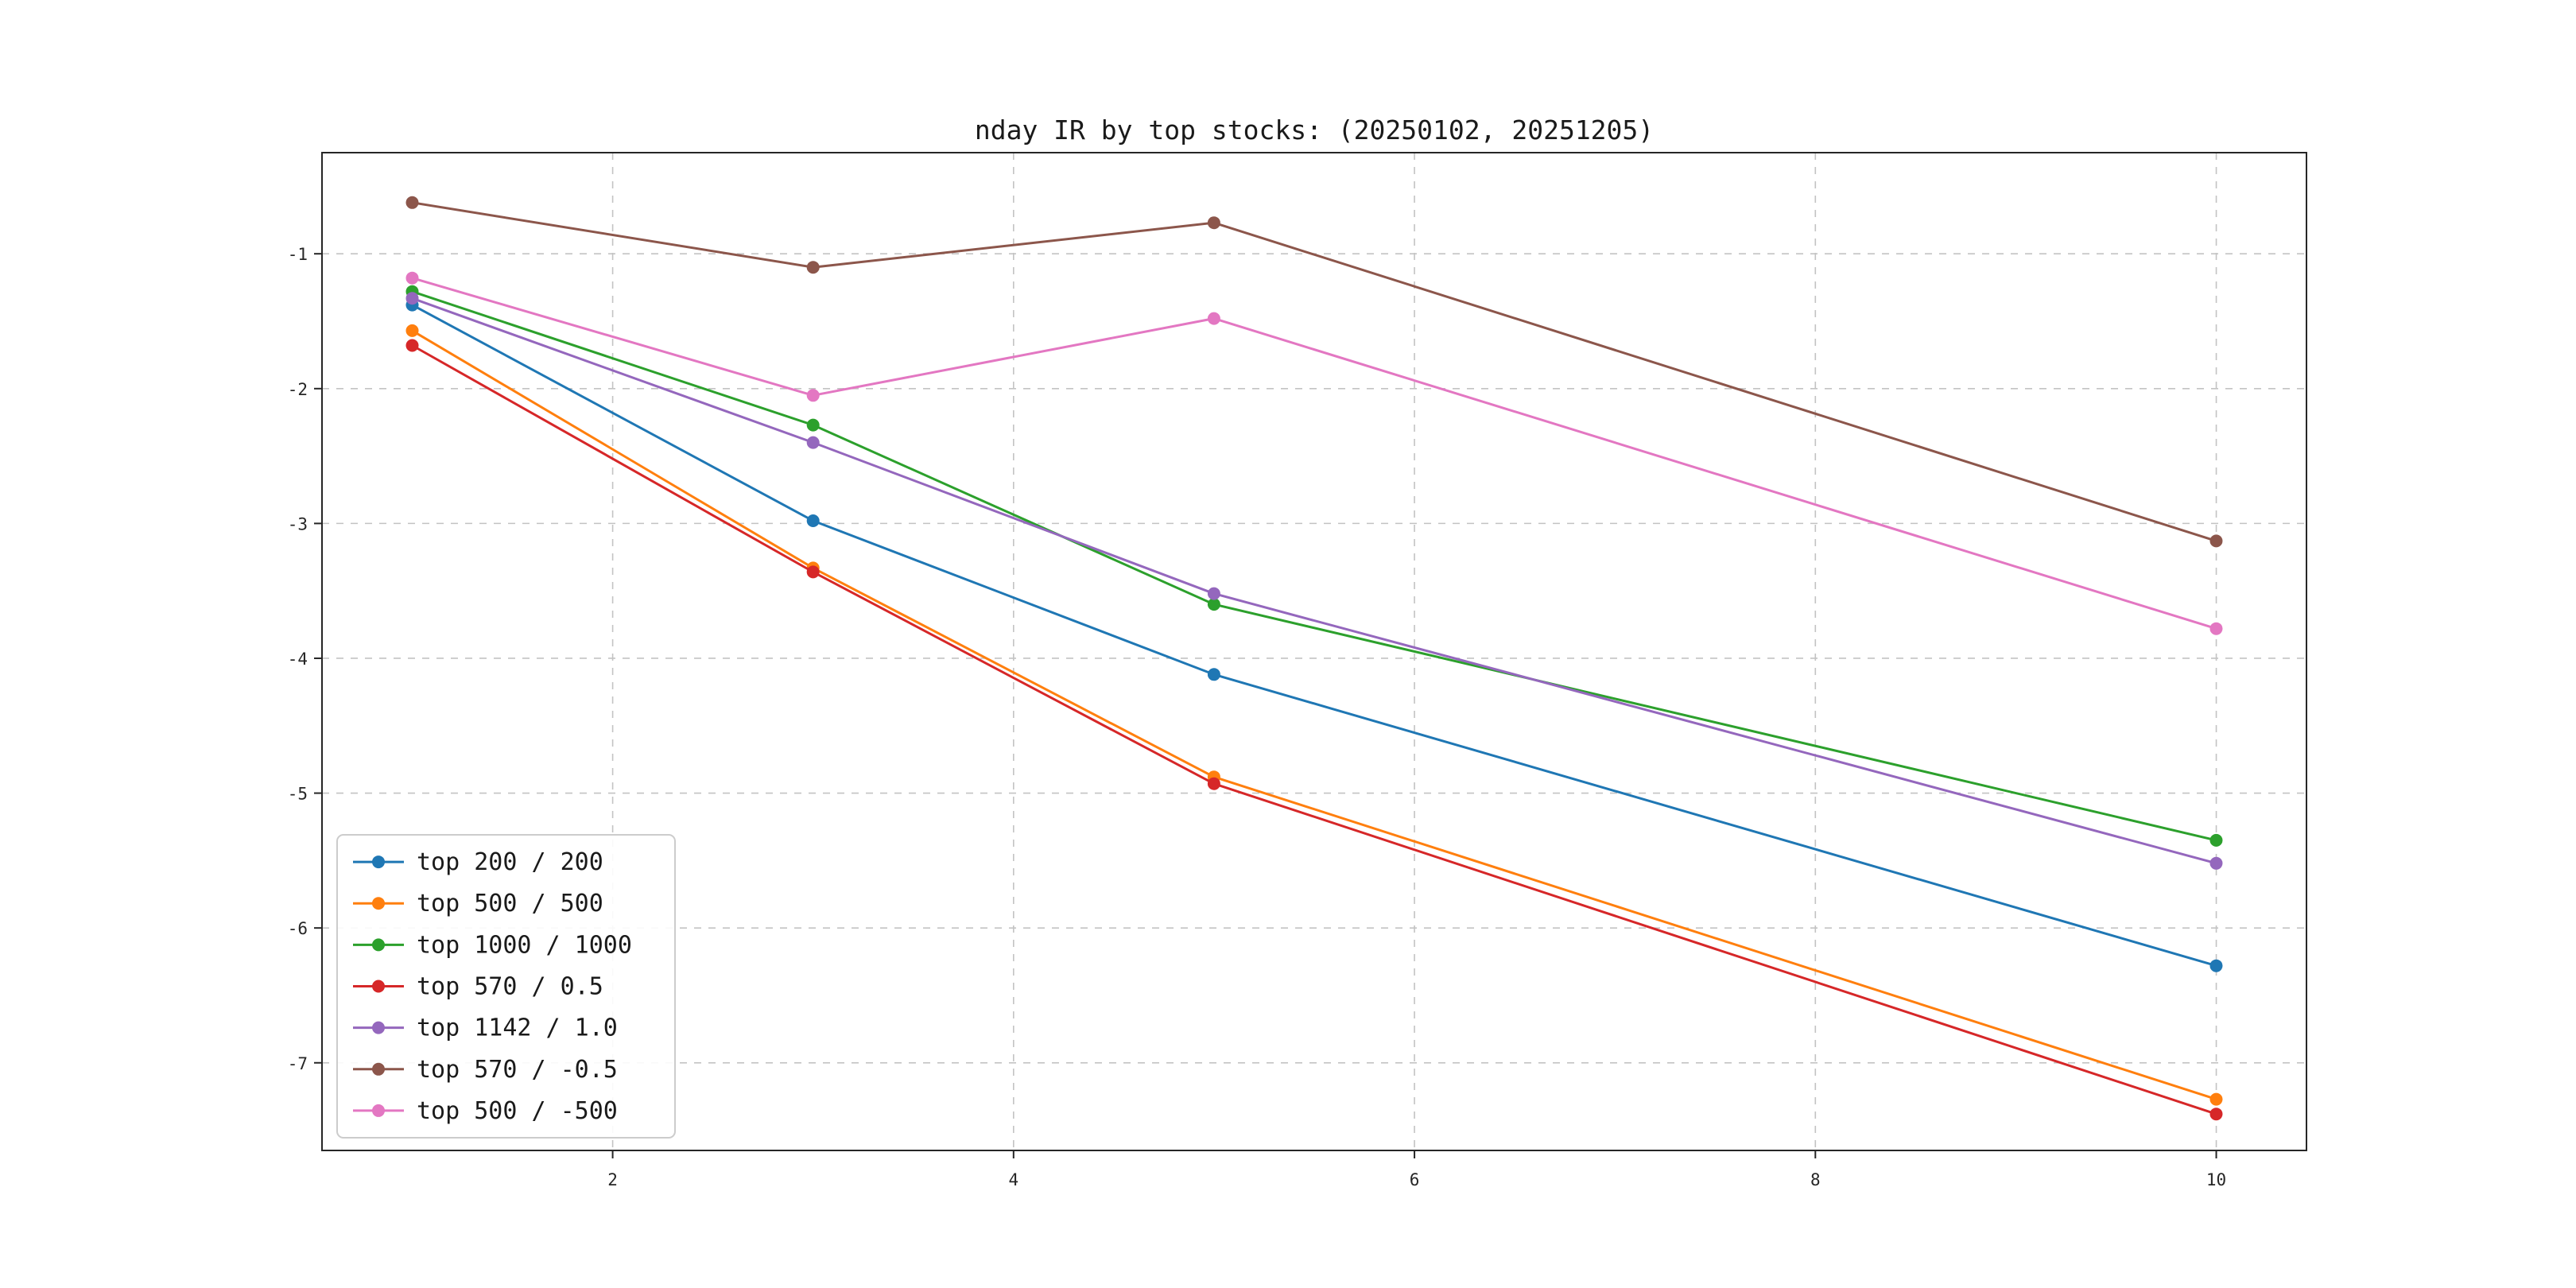 This screenshot has width=2576, height=1288. Describe the element at coordinates (518, 1070) in the screenshot. I see `legend-label: top 570 / -0.5` at that location.